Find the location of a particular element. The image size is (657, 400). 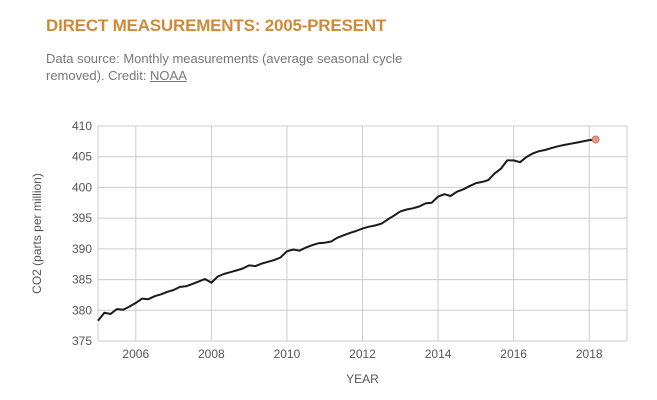

x-tick-label: 2006 is located at coordinates (135, 354).